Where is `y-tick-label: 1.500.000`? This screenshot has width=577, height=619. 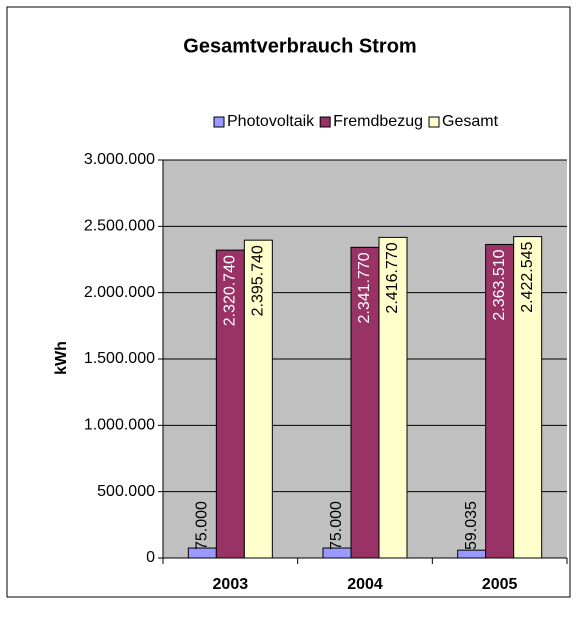
y-tick-label: 1.500.000 is located at coordinates (119, 358).